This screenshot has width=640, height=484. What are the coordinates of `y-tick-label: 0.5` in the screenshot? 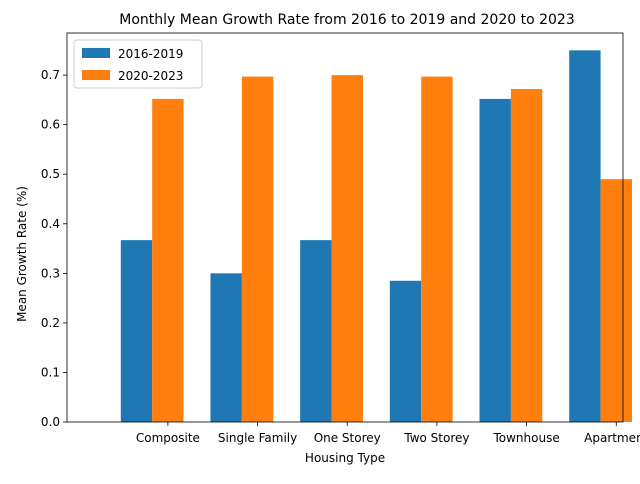 It's located at (50, 174).